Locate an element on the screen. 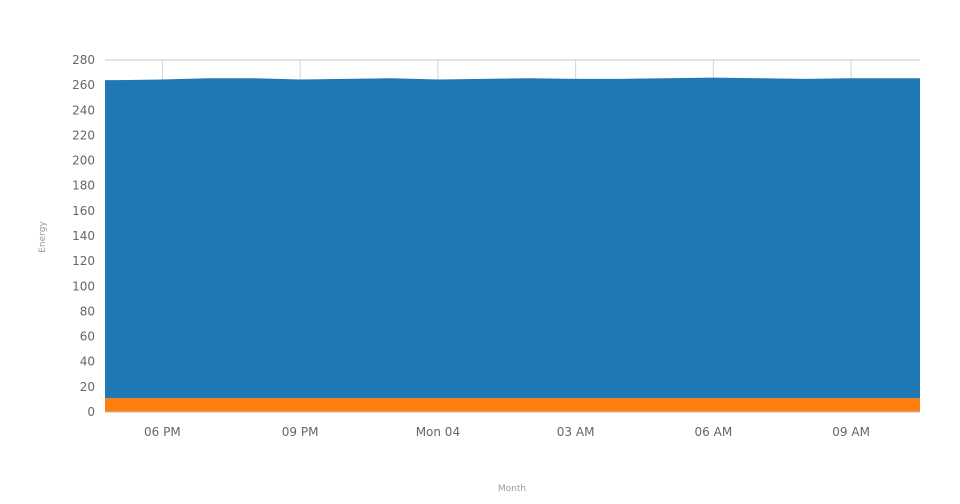  x-tick-label: 09 AM is located at coordinates (851, 432).